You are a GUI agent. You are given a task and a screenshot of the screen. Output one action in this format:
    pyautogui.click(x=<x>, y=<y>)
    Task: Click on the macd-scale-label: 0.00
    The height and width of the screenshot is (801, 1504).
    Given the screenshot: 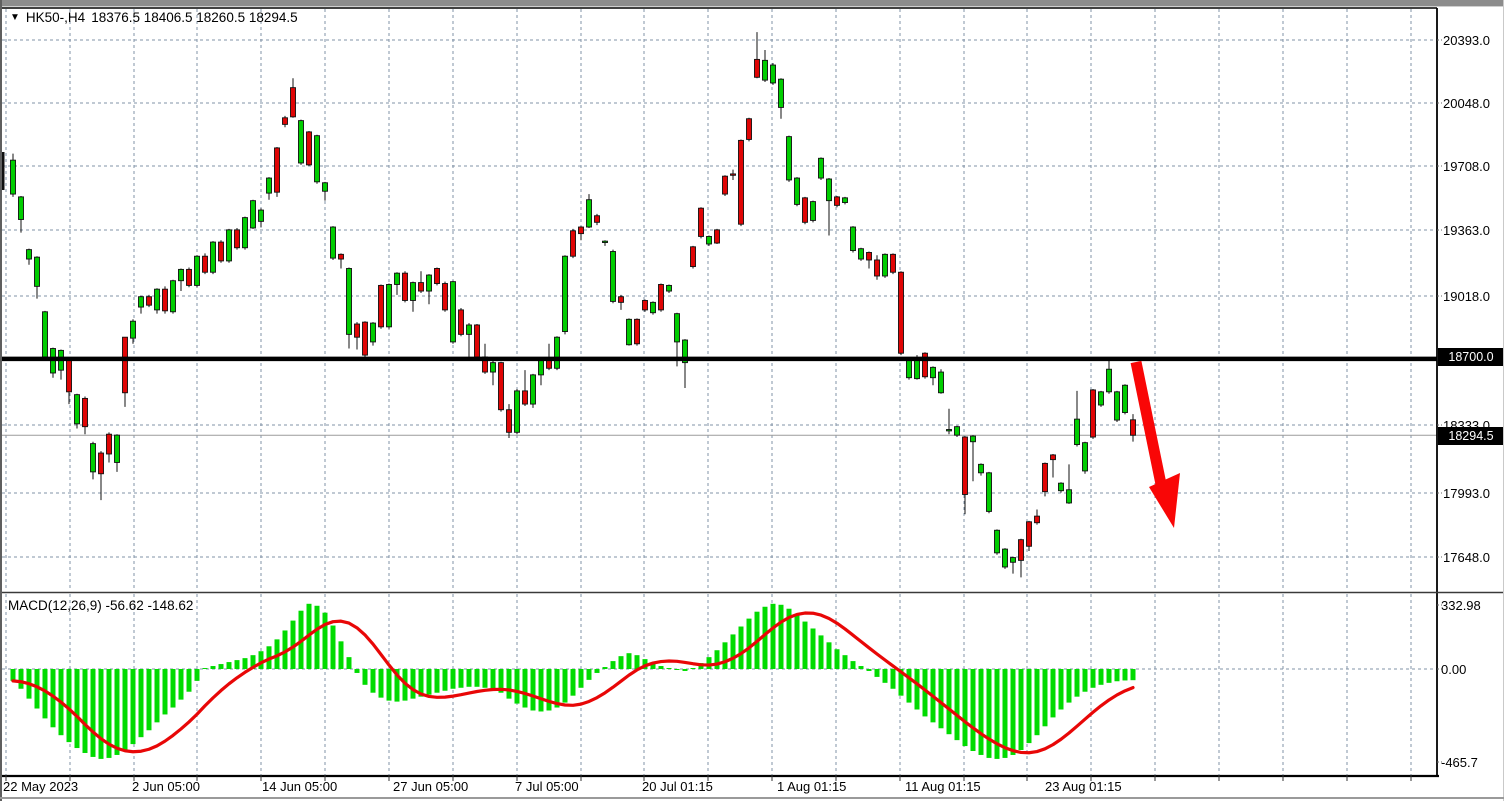 What is the action you would take?
    pyautogui.click(x=1454, y=669)
    